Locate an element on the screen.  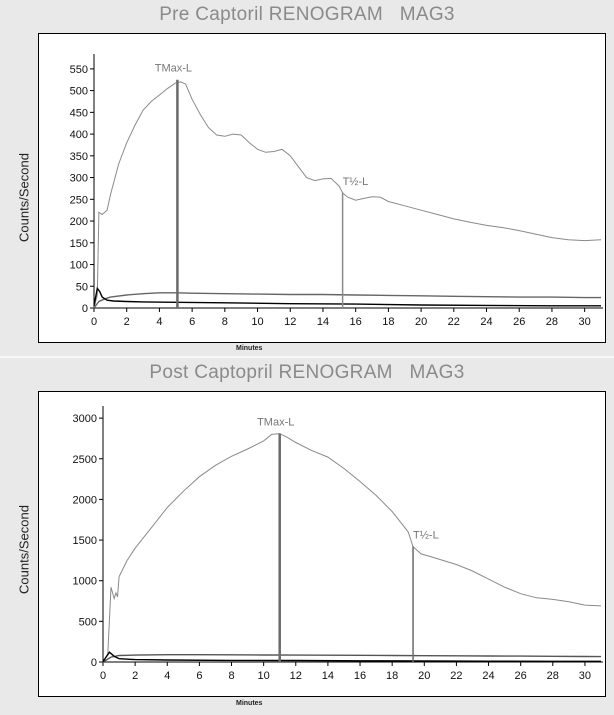
y-tick-label: 100 is located at coordinates (79, 266).